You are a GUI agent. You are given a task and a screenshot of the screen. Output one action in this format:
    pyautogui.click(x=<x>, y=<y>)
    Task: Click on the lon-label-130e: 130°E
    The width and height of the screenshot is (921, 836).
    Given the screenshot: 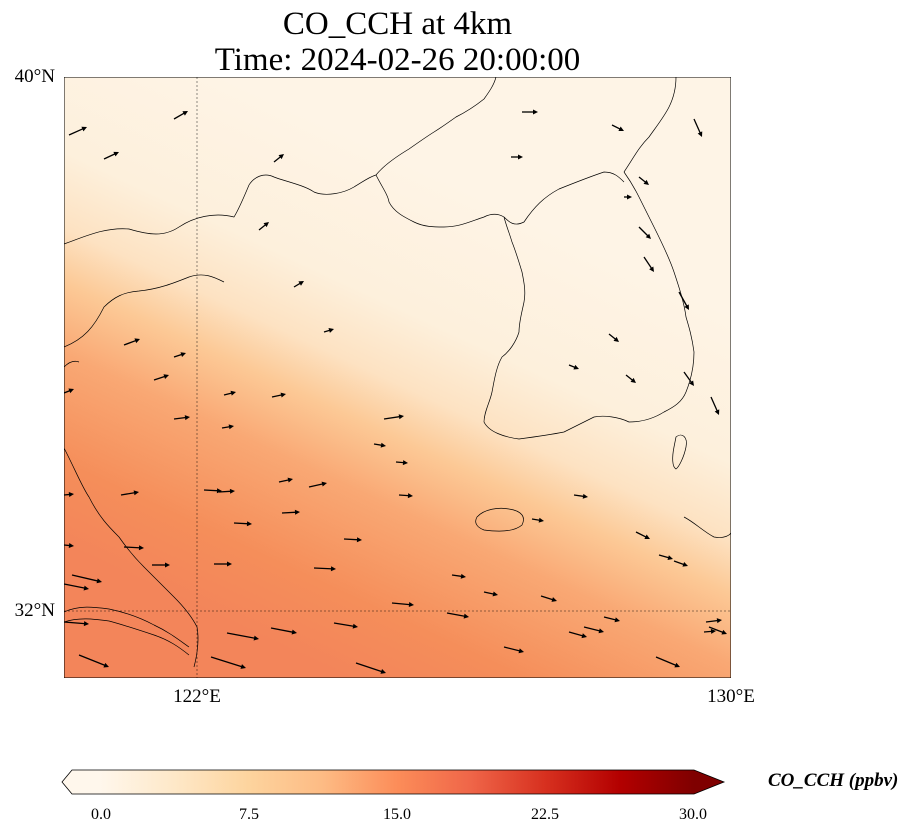 What is the action you would take?
    pyautogui.click(x=731, y=696)
    